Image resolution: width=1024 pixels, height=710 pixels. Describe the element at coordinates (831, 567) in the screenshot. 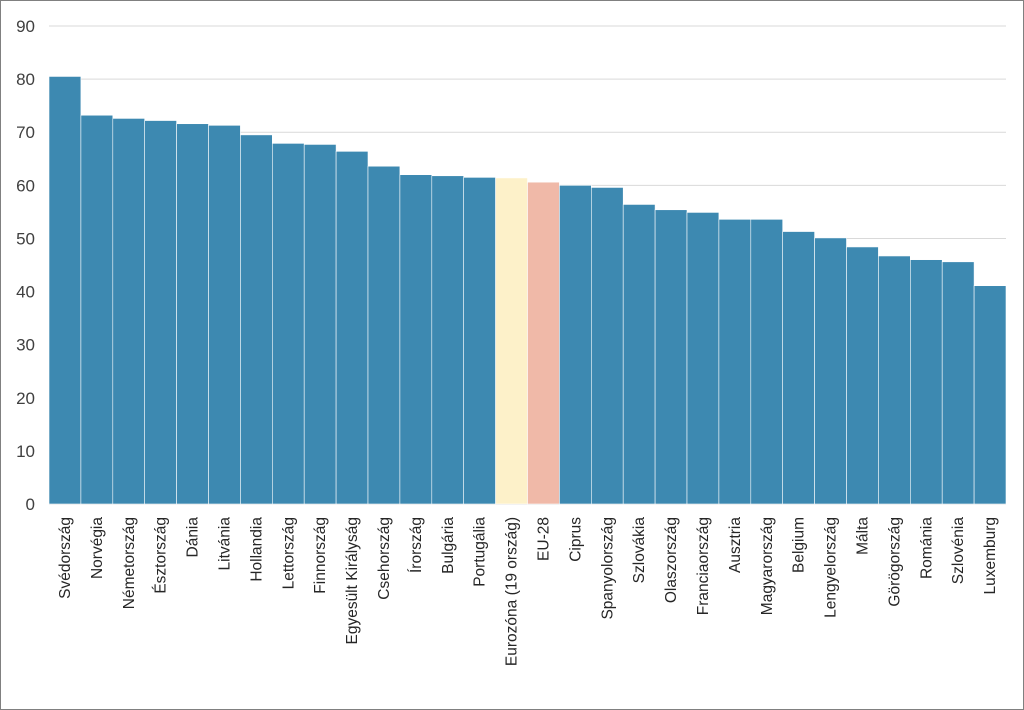

I see `x-category-label: Lengyelország` at that location.